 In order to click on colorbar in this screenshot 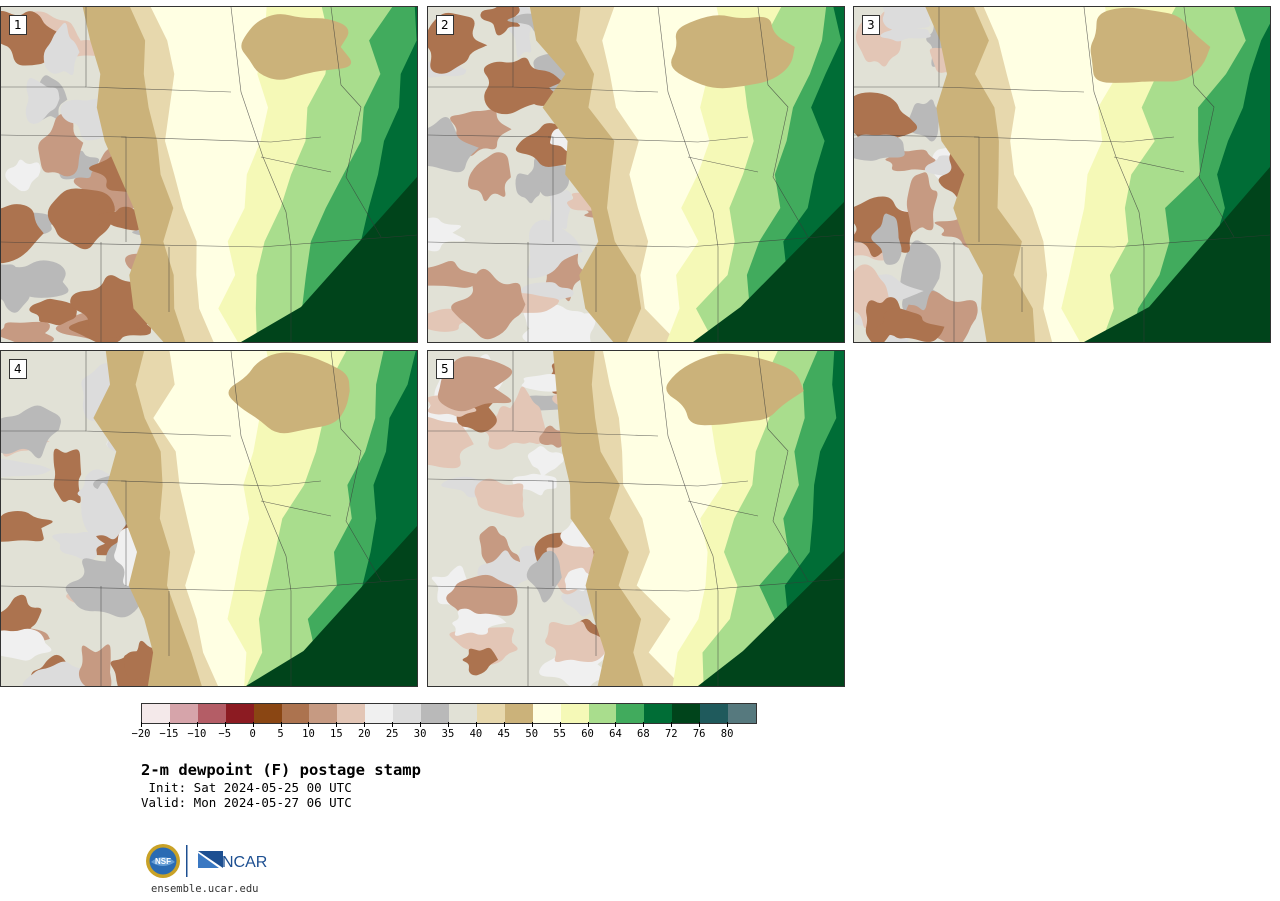, I will do `click(449, 713)`.